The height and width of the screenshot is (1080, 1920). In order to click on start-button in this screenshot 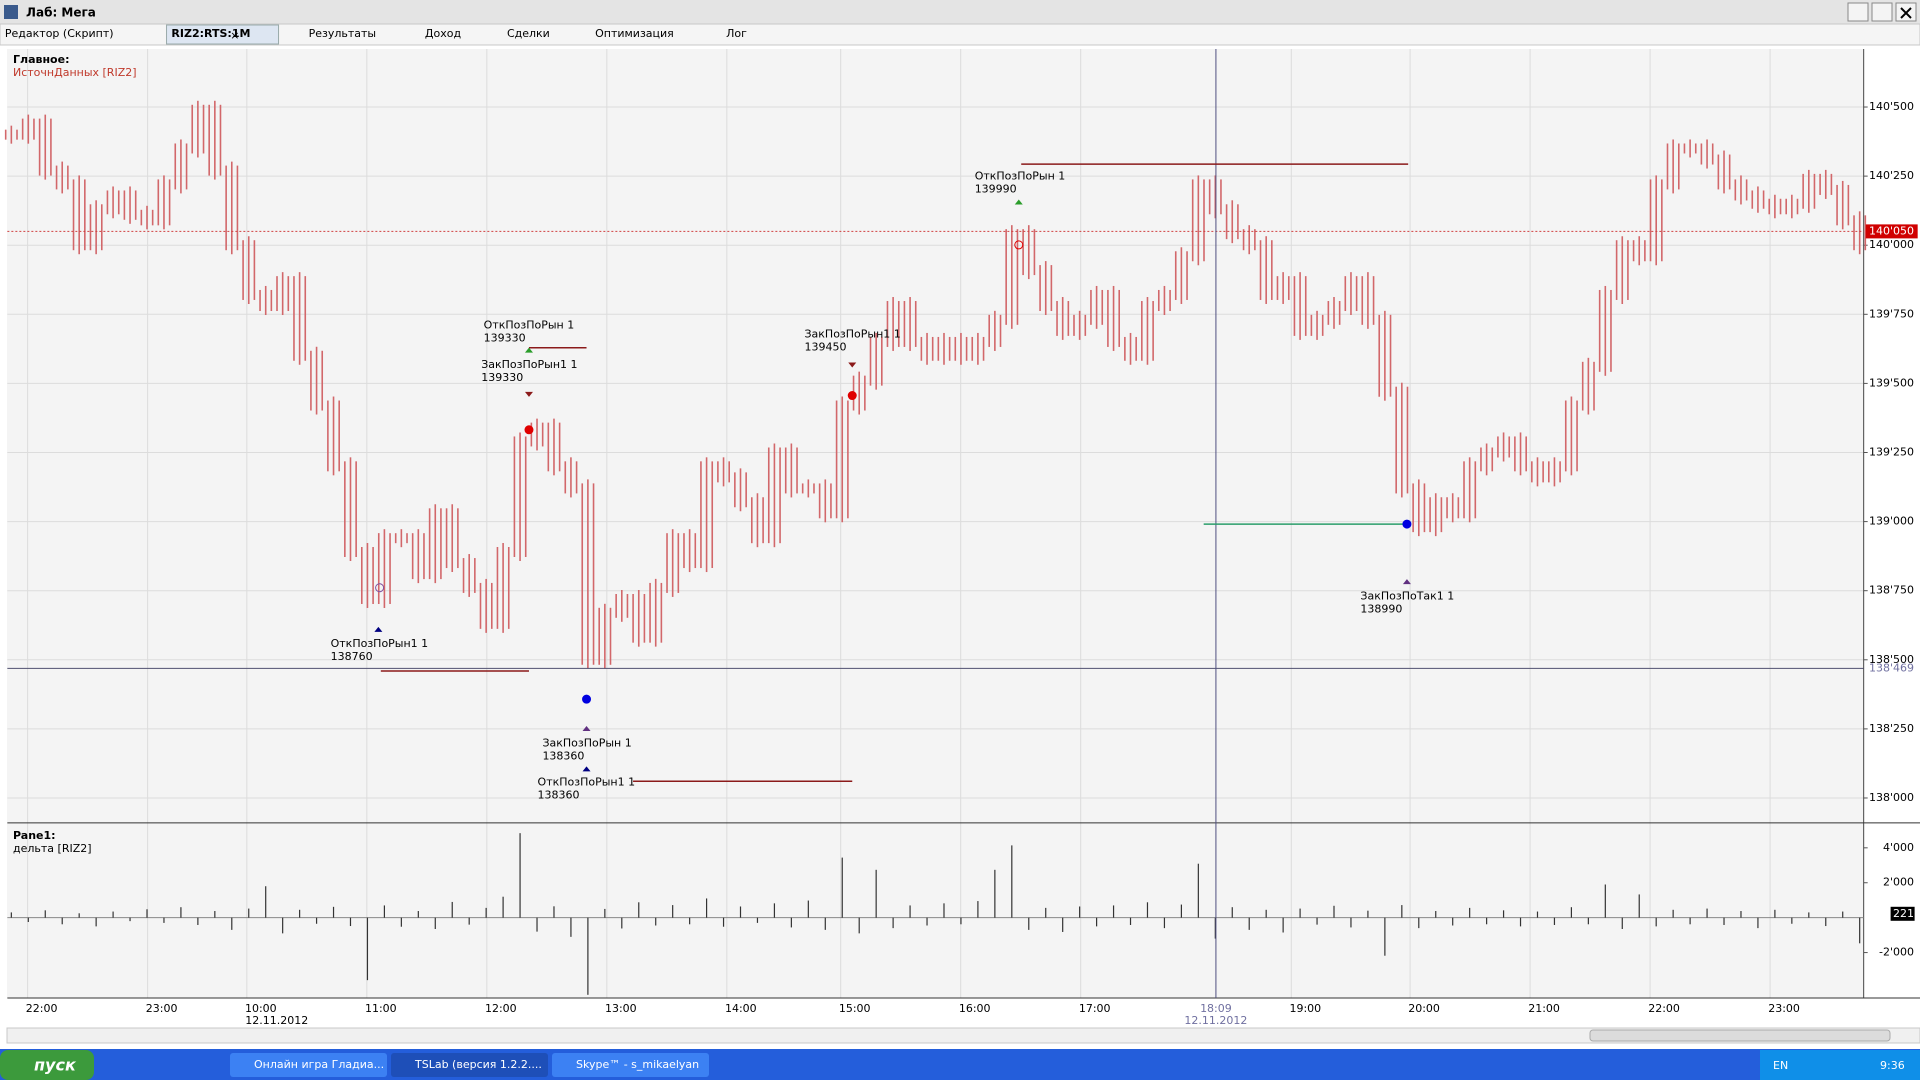, I will do `click(47, 1065)`.